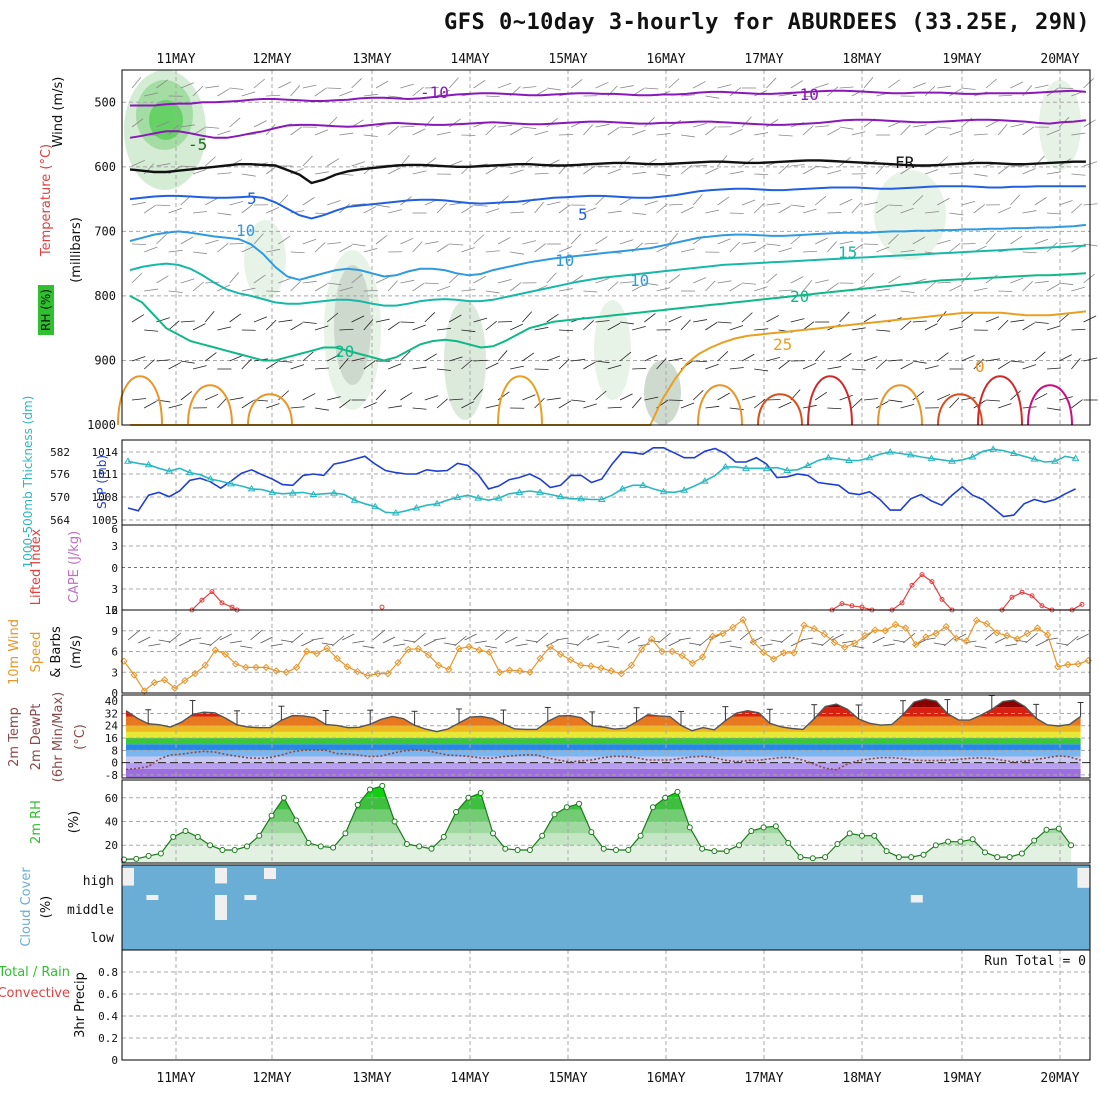 Image resolution: width=1100 pixels, height=1104 pixels. I want to click on contour-label: 20, so click(344, 351).